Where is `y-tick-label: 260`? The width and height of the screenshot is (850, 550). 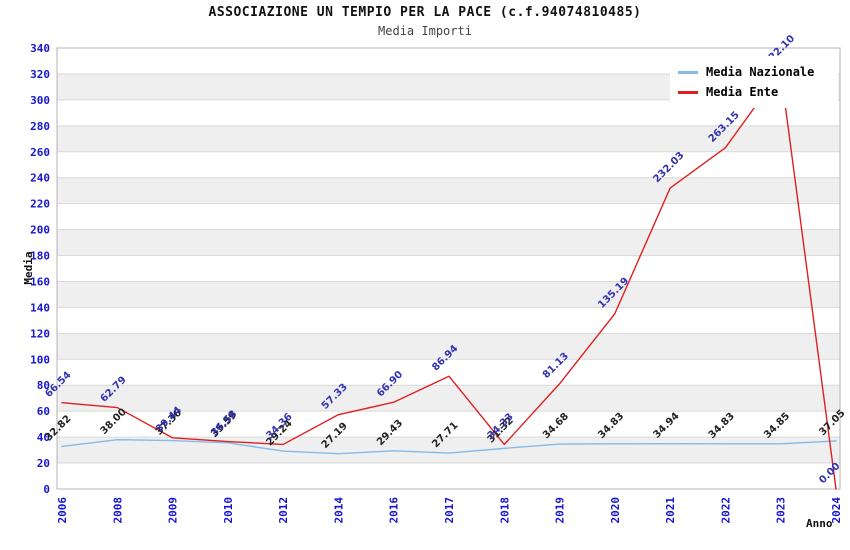 y-tick-label: 260 is located at coordinates (40, 152).